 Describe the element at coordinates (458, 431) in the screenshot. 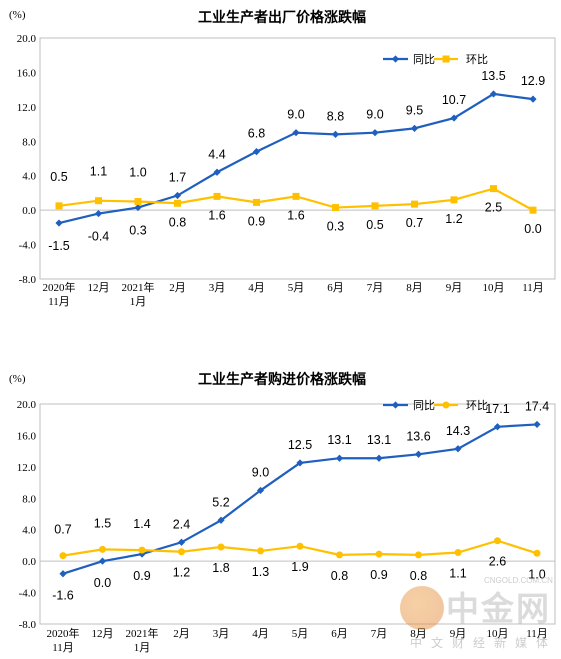

I see `data-label-yoy: 14.3` at that location.